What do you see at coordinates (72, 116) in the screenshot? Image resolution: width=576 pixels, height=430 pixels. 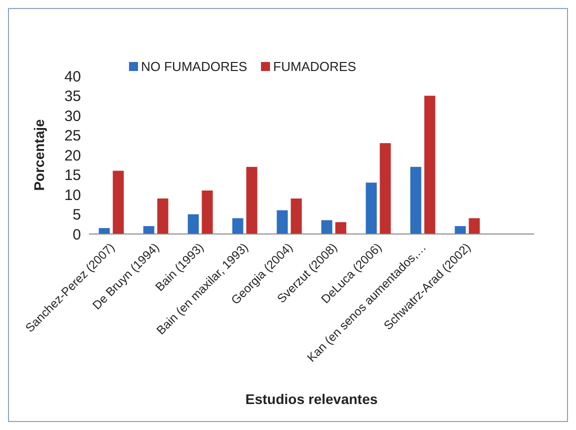 I see `y-tick-label: 30` at bounding box center [72, 116].